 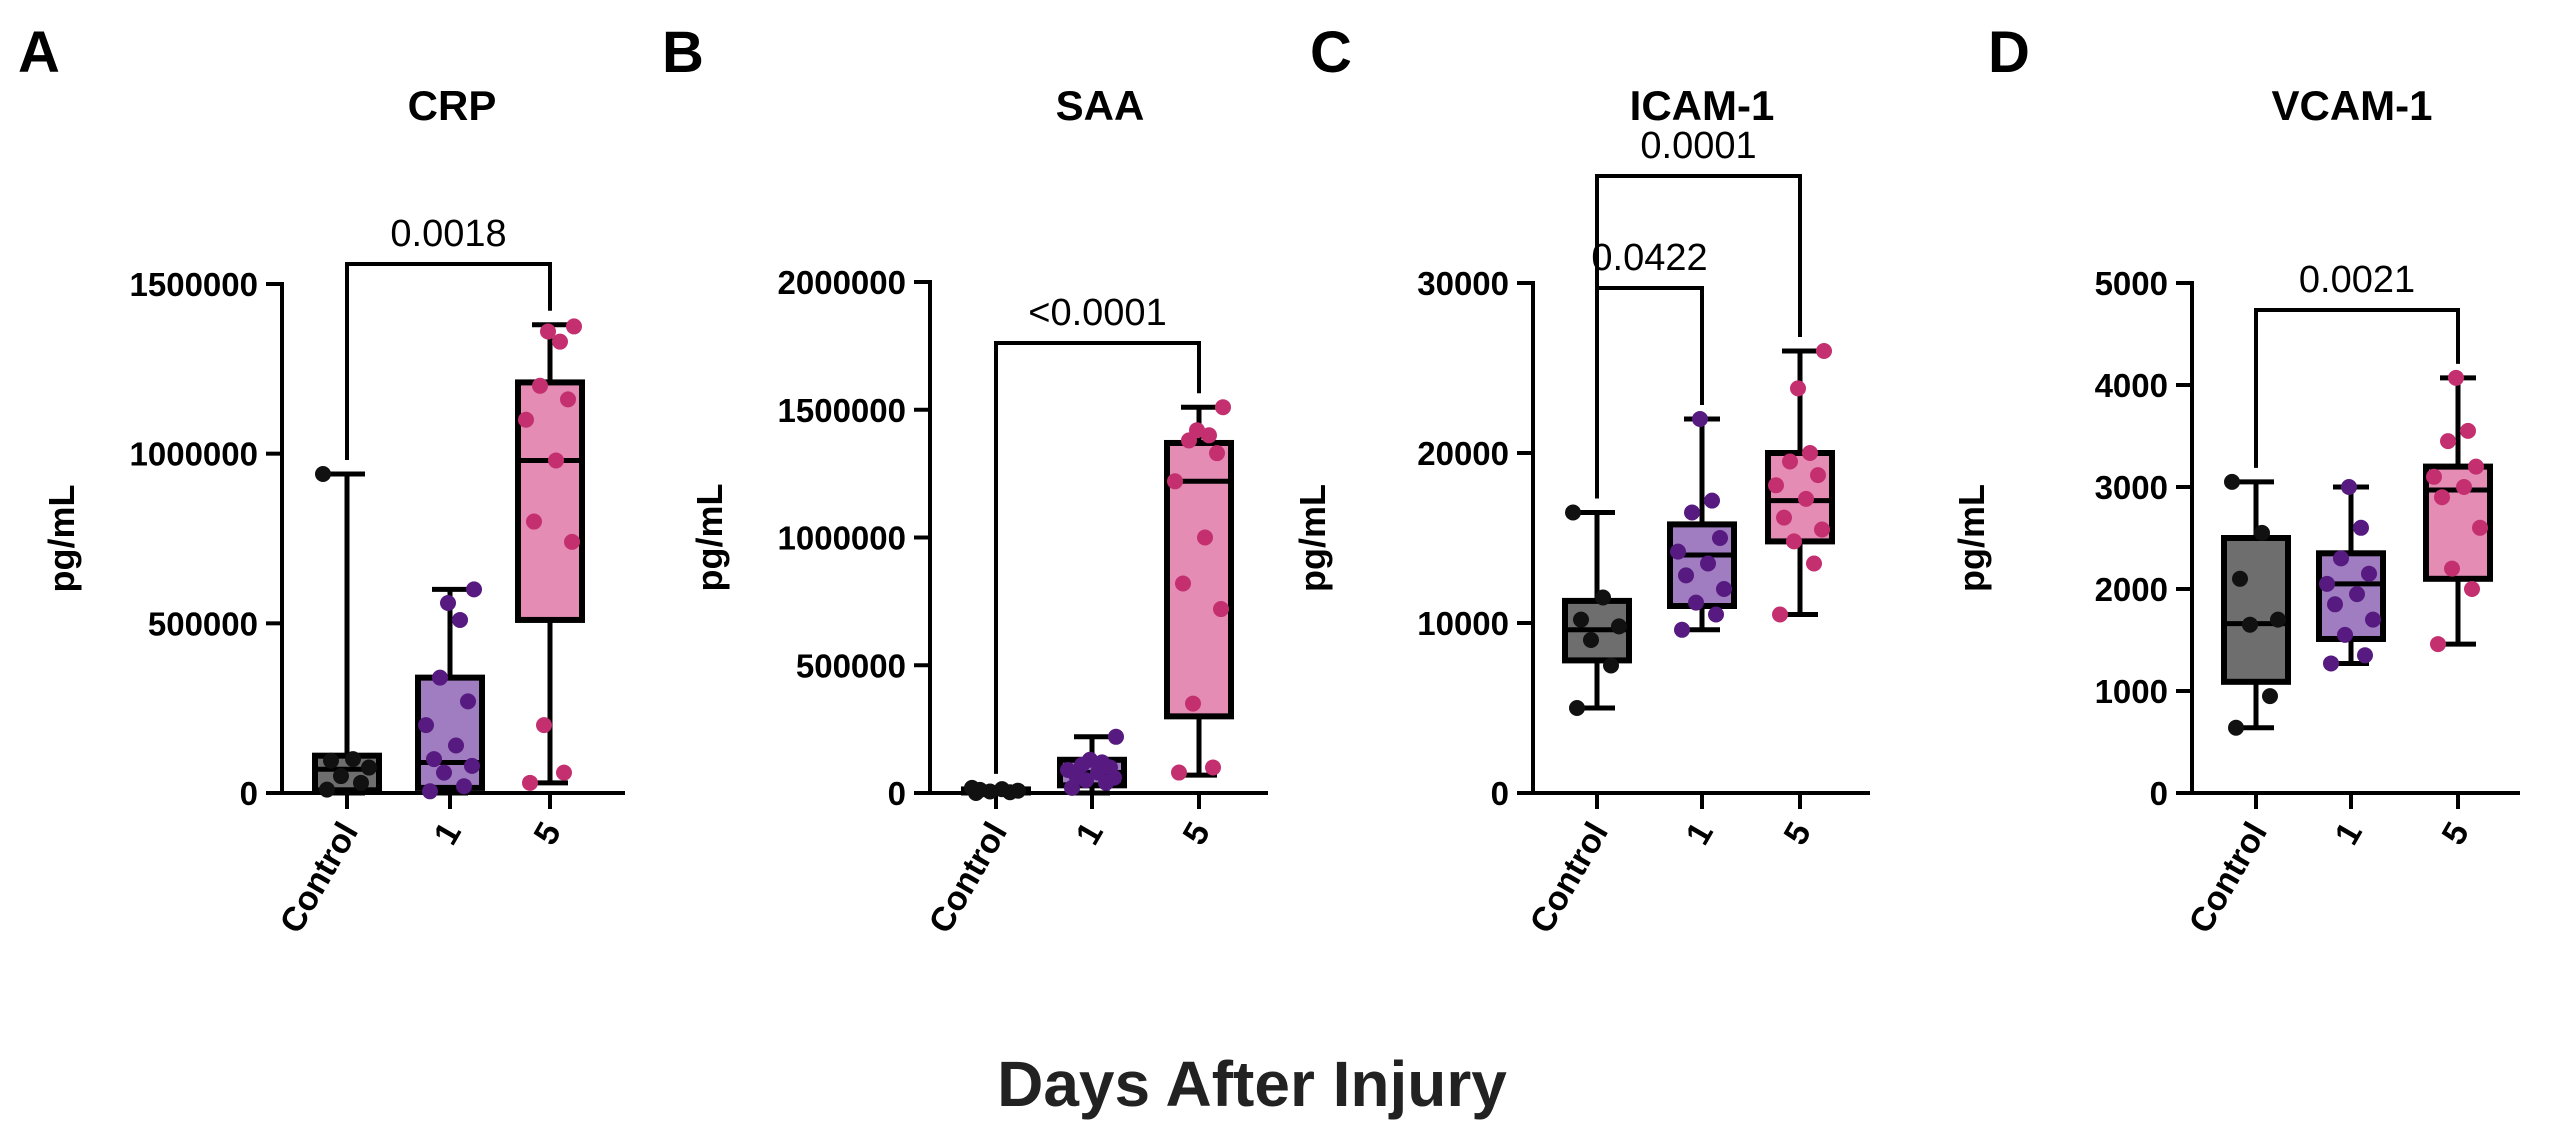 I want to click on panel-d-ytick-label: 5000, so click(x=2131, y=283).